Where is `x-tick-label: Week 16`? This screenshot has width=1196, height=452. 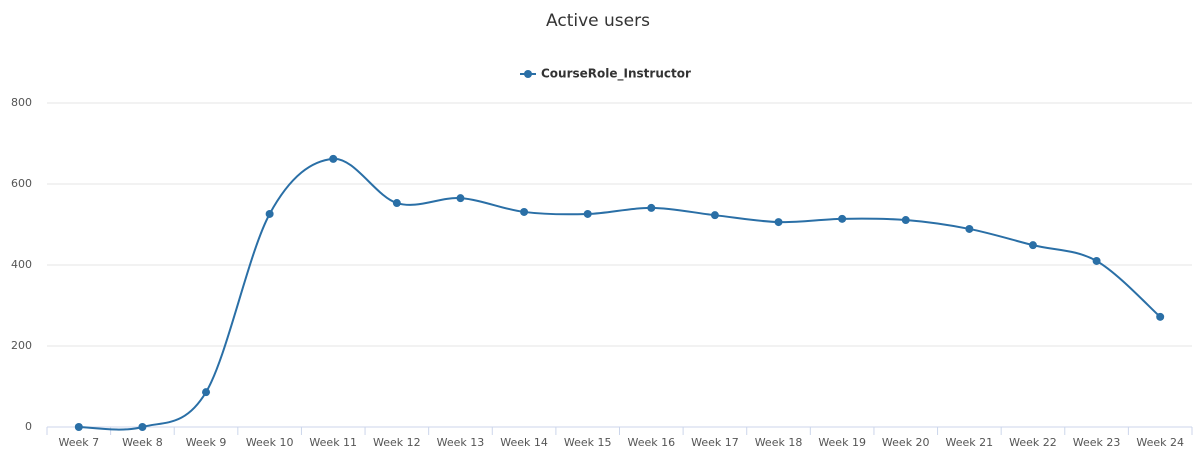
x-tick-label: Week 16 is located at coordinates (651, 442).